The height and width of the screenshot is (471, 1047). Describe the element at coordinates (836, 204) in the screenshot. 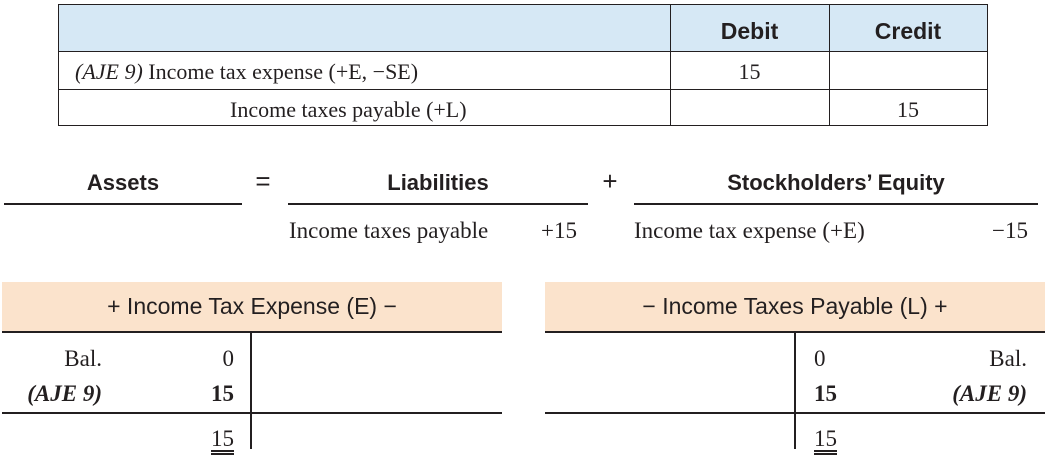

I see `equity-rule` at that location.